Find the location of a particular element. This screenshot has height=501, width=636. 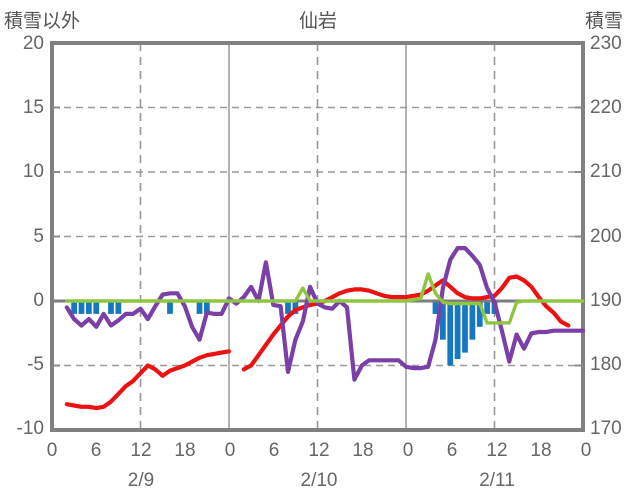

x-tick-6: 12 is located at coordinates (319, 450).